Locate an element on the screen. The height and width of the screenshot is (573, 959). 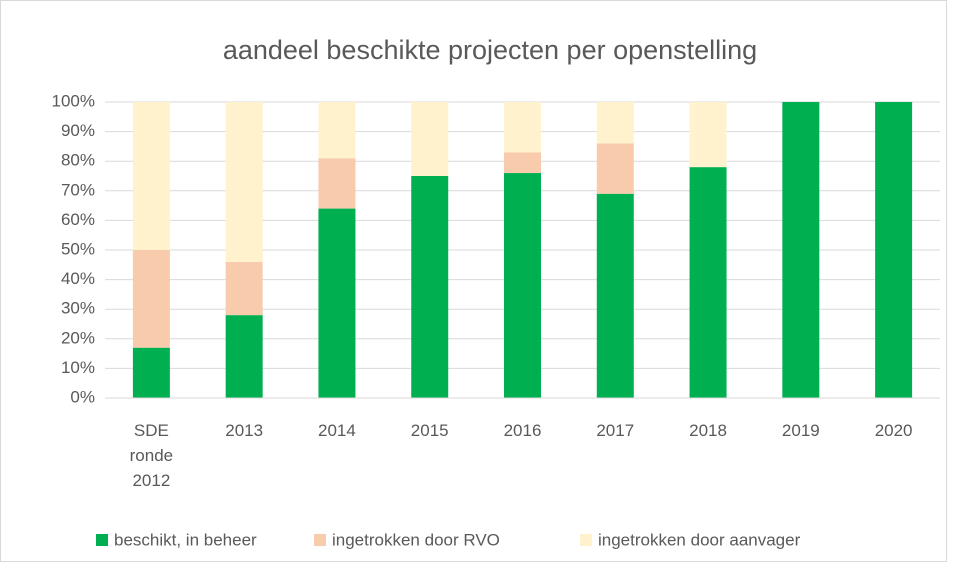
legend-label: beschikt, in beheer is located at coordinates (185, 539).